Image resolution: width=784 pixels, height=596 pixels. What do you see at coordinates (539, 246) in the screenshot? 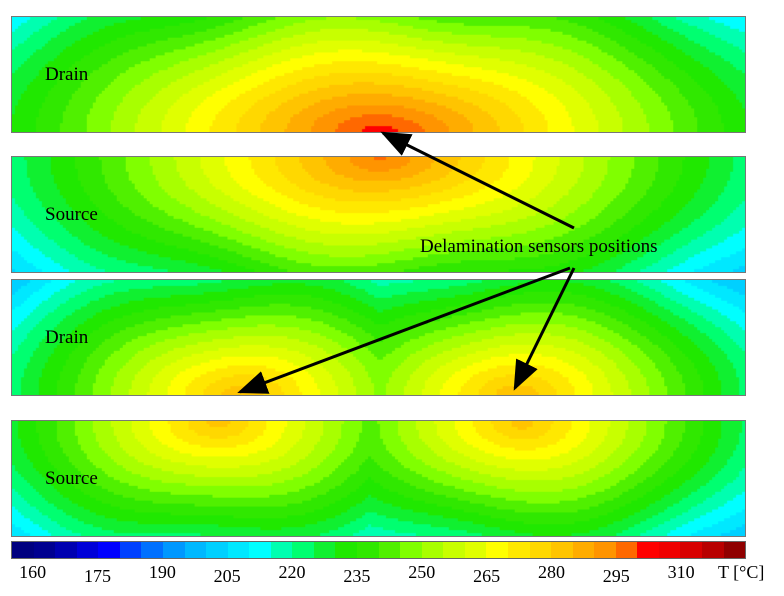
I see `annotation-label: Delamination sensors positions` at bounding box center [539, 246].